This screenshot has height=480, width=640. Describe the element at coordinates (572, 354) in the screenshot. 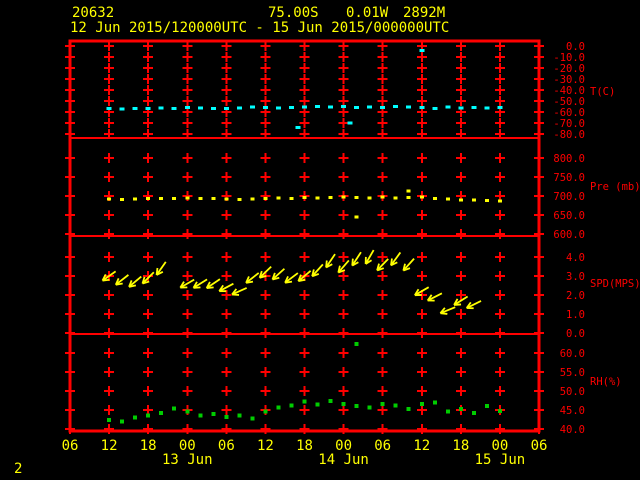

I see `y-tick-label: 60.0` at that location.